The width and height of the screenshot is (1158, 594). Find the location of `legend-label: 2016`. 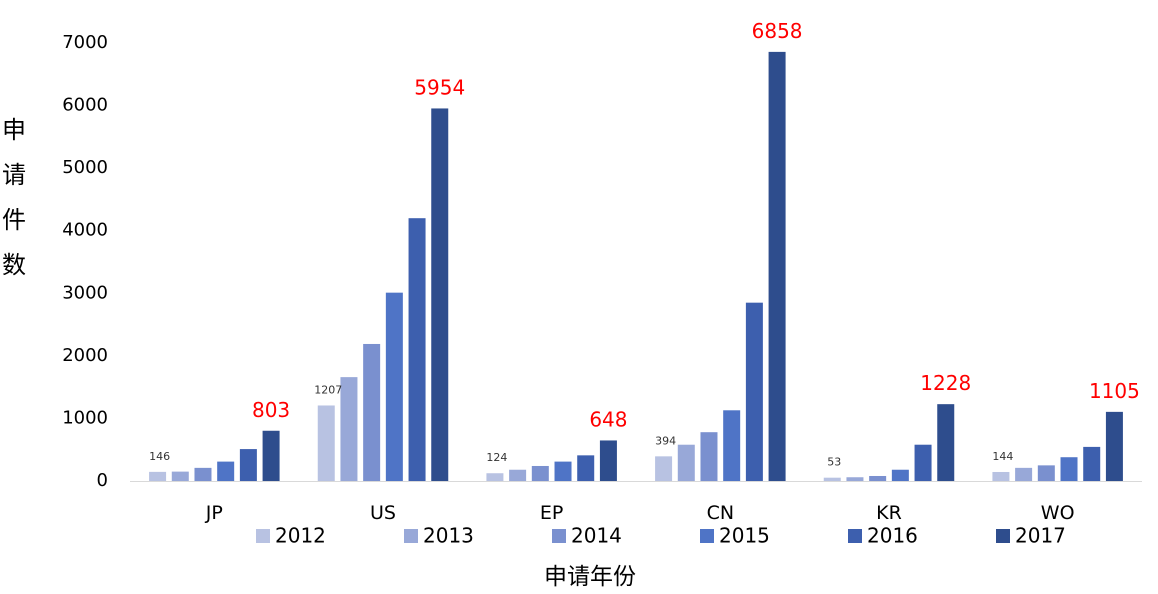

legend-label: 2016 is located at coordinates (892, 536).